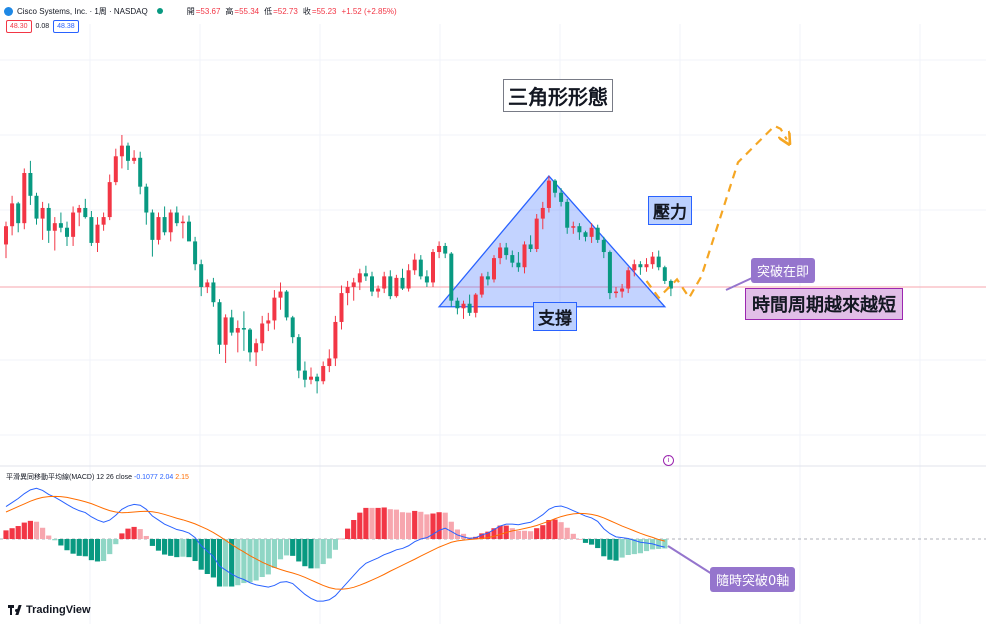 This screenshot has width=986, height=632. What do you see at coordinates (824, 304) in the screenshot?
I see `timeframe-label: 時間周期越來越短` at bounding box center [824, 304].